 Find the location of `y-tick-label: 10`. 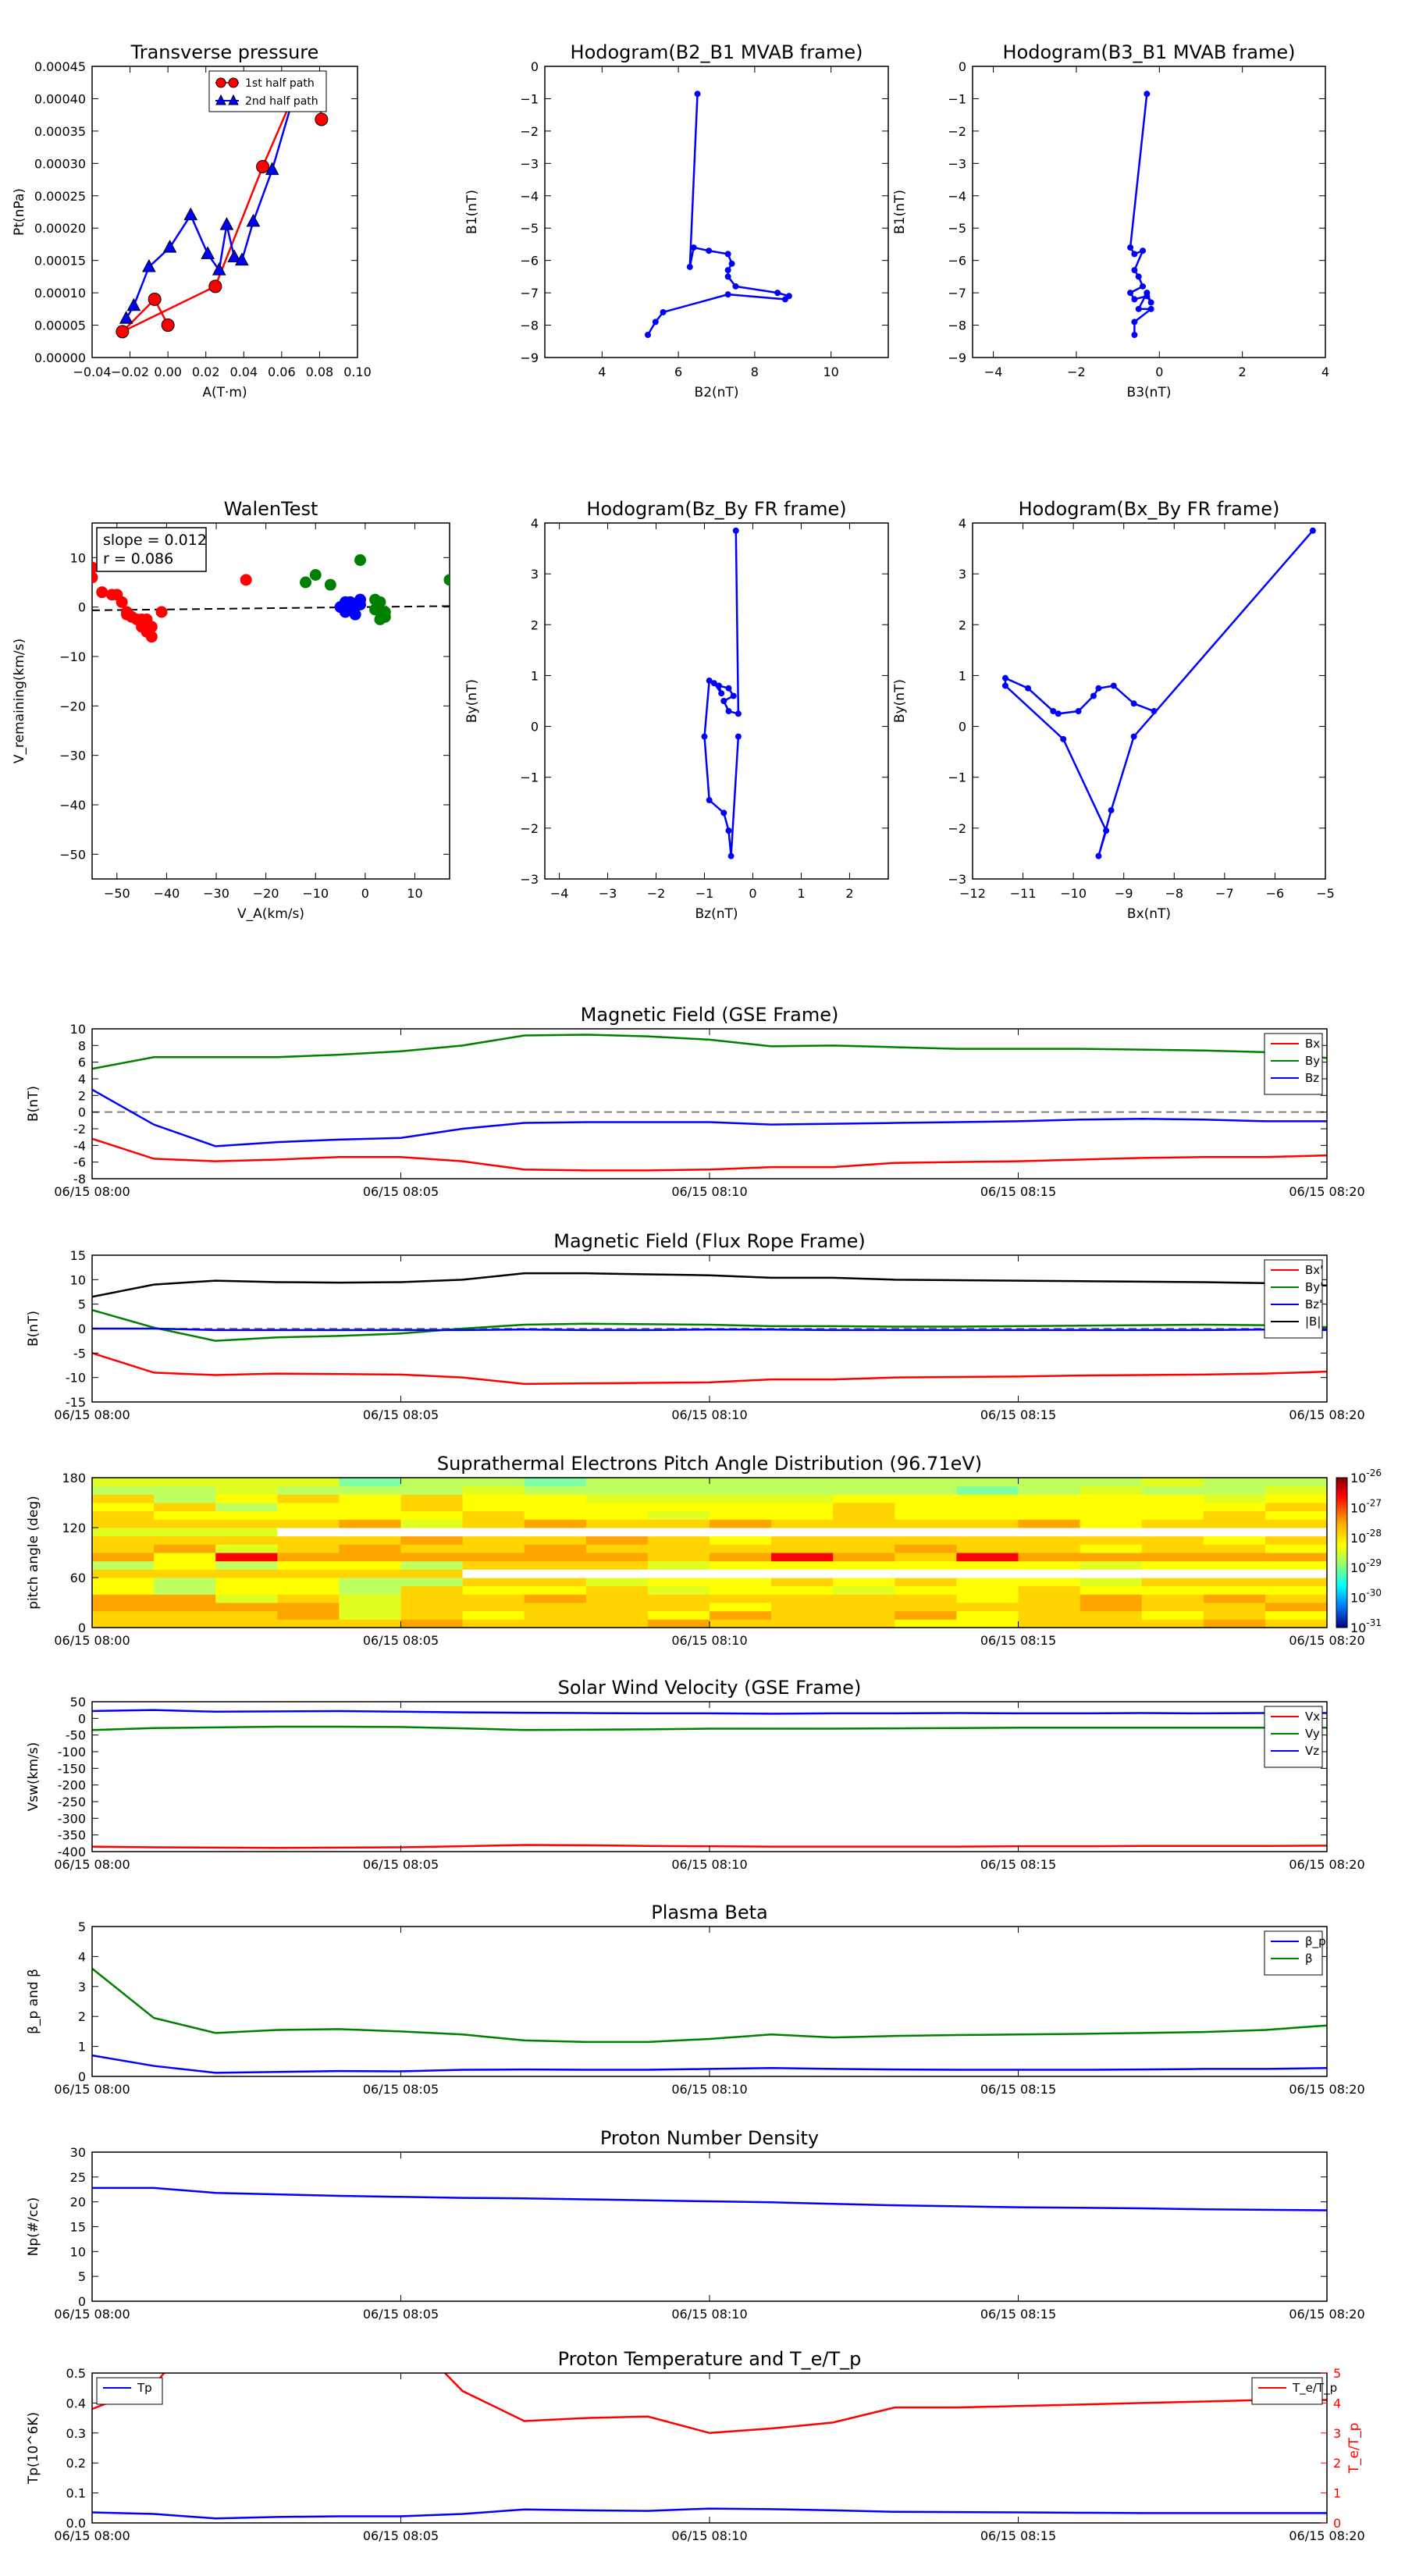

y-tick-label: 10 is located at coordinates (78, 1279).